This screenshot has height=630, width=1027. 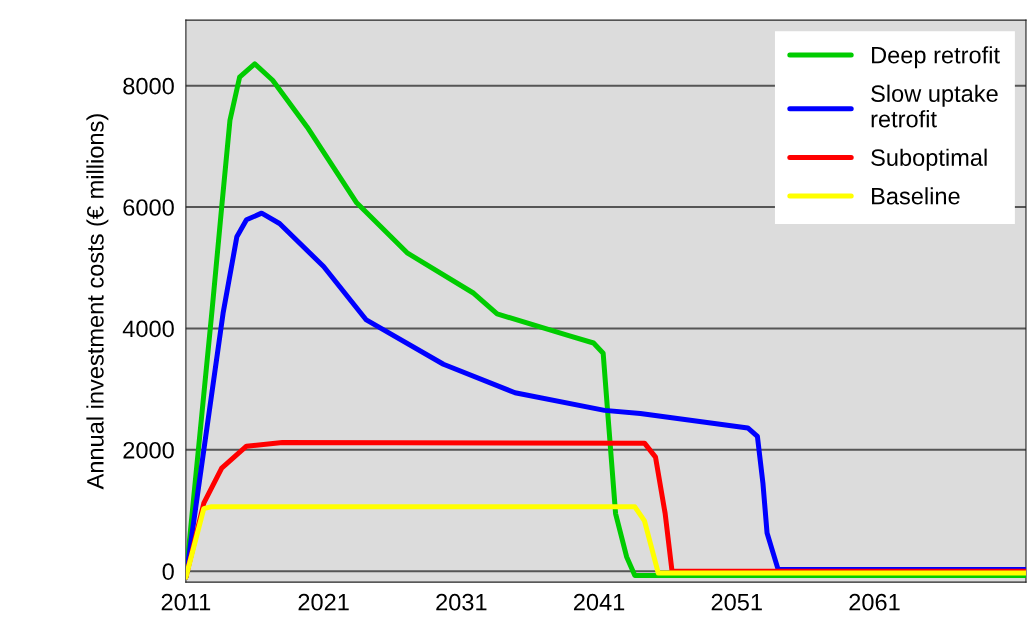 What do you see at coordinates (148, 450) in the screenshot?
I see `y-tick-label: 2000` at bounding box center [148, 450].